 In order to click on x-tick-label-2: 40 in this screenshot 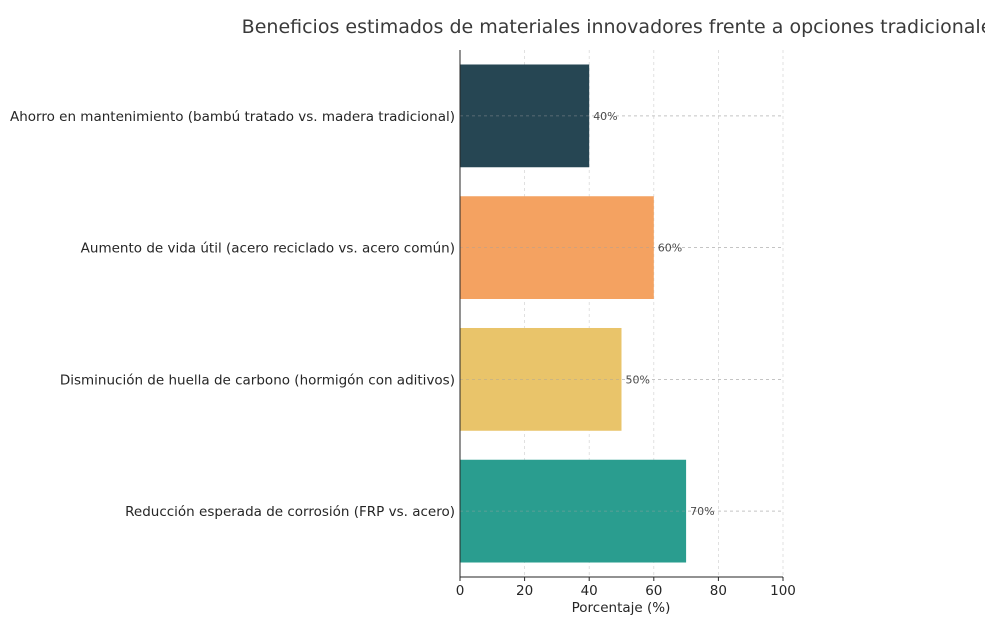, I will do `click(589, 591)`.